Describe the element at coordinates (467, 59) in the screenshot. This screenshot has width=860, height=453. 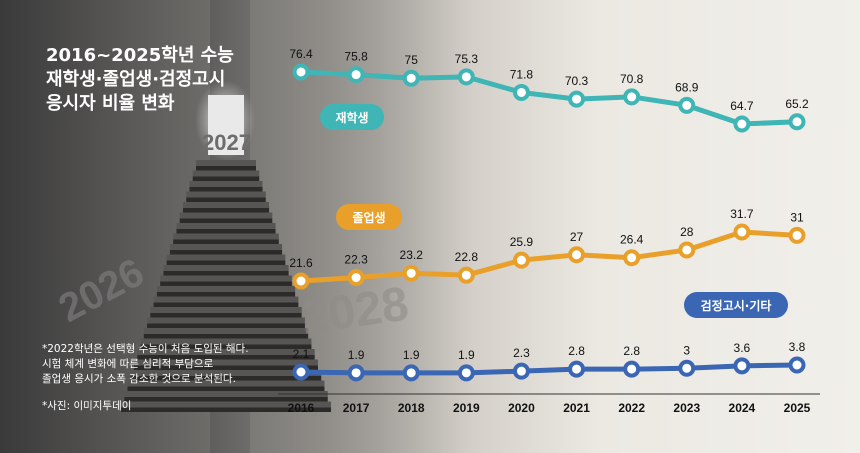
I see `data-label-enrolled: 75.3` at that location.